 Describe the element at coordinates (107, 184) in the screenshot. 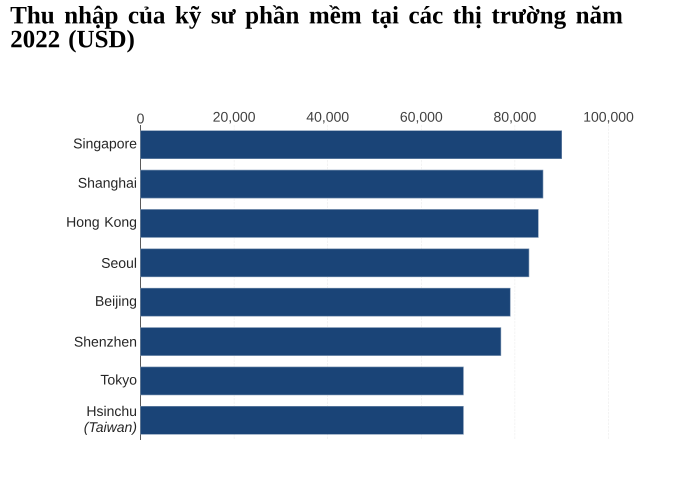

I see `y-tick-label: Shanghai` at that location.